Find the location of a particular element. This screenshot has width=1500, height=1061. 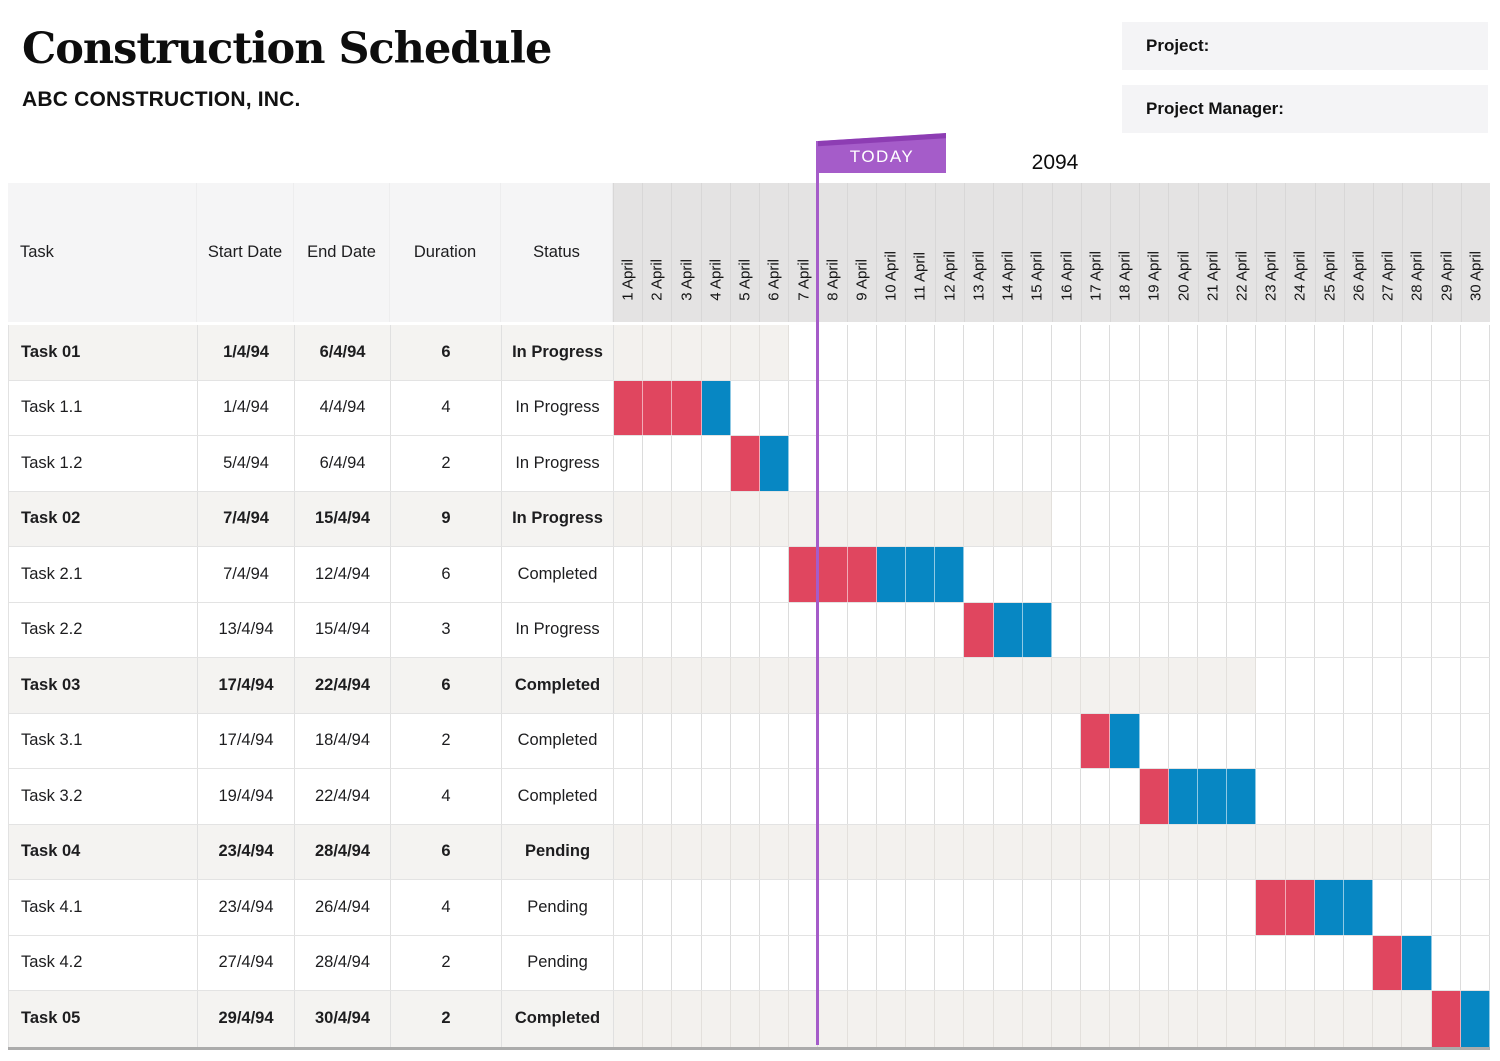

timeline-day-column: 11 April is located at coordinates (919, 252).